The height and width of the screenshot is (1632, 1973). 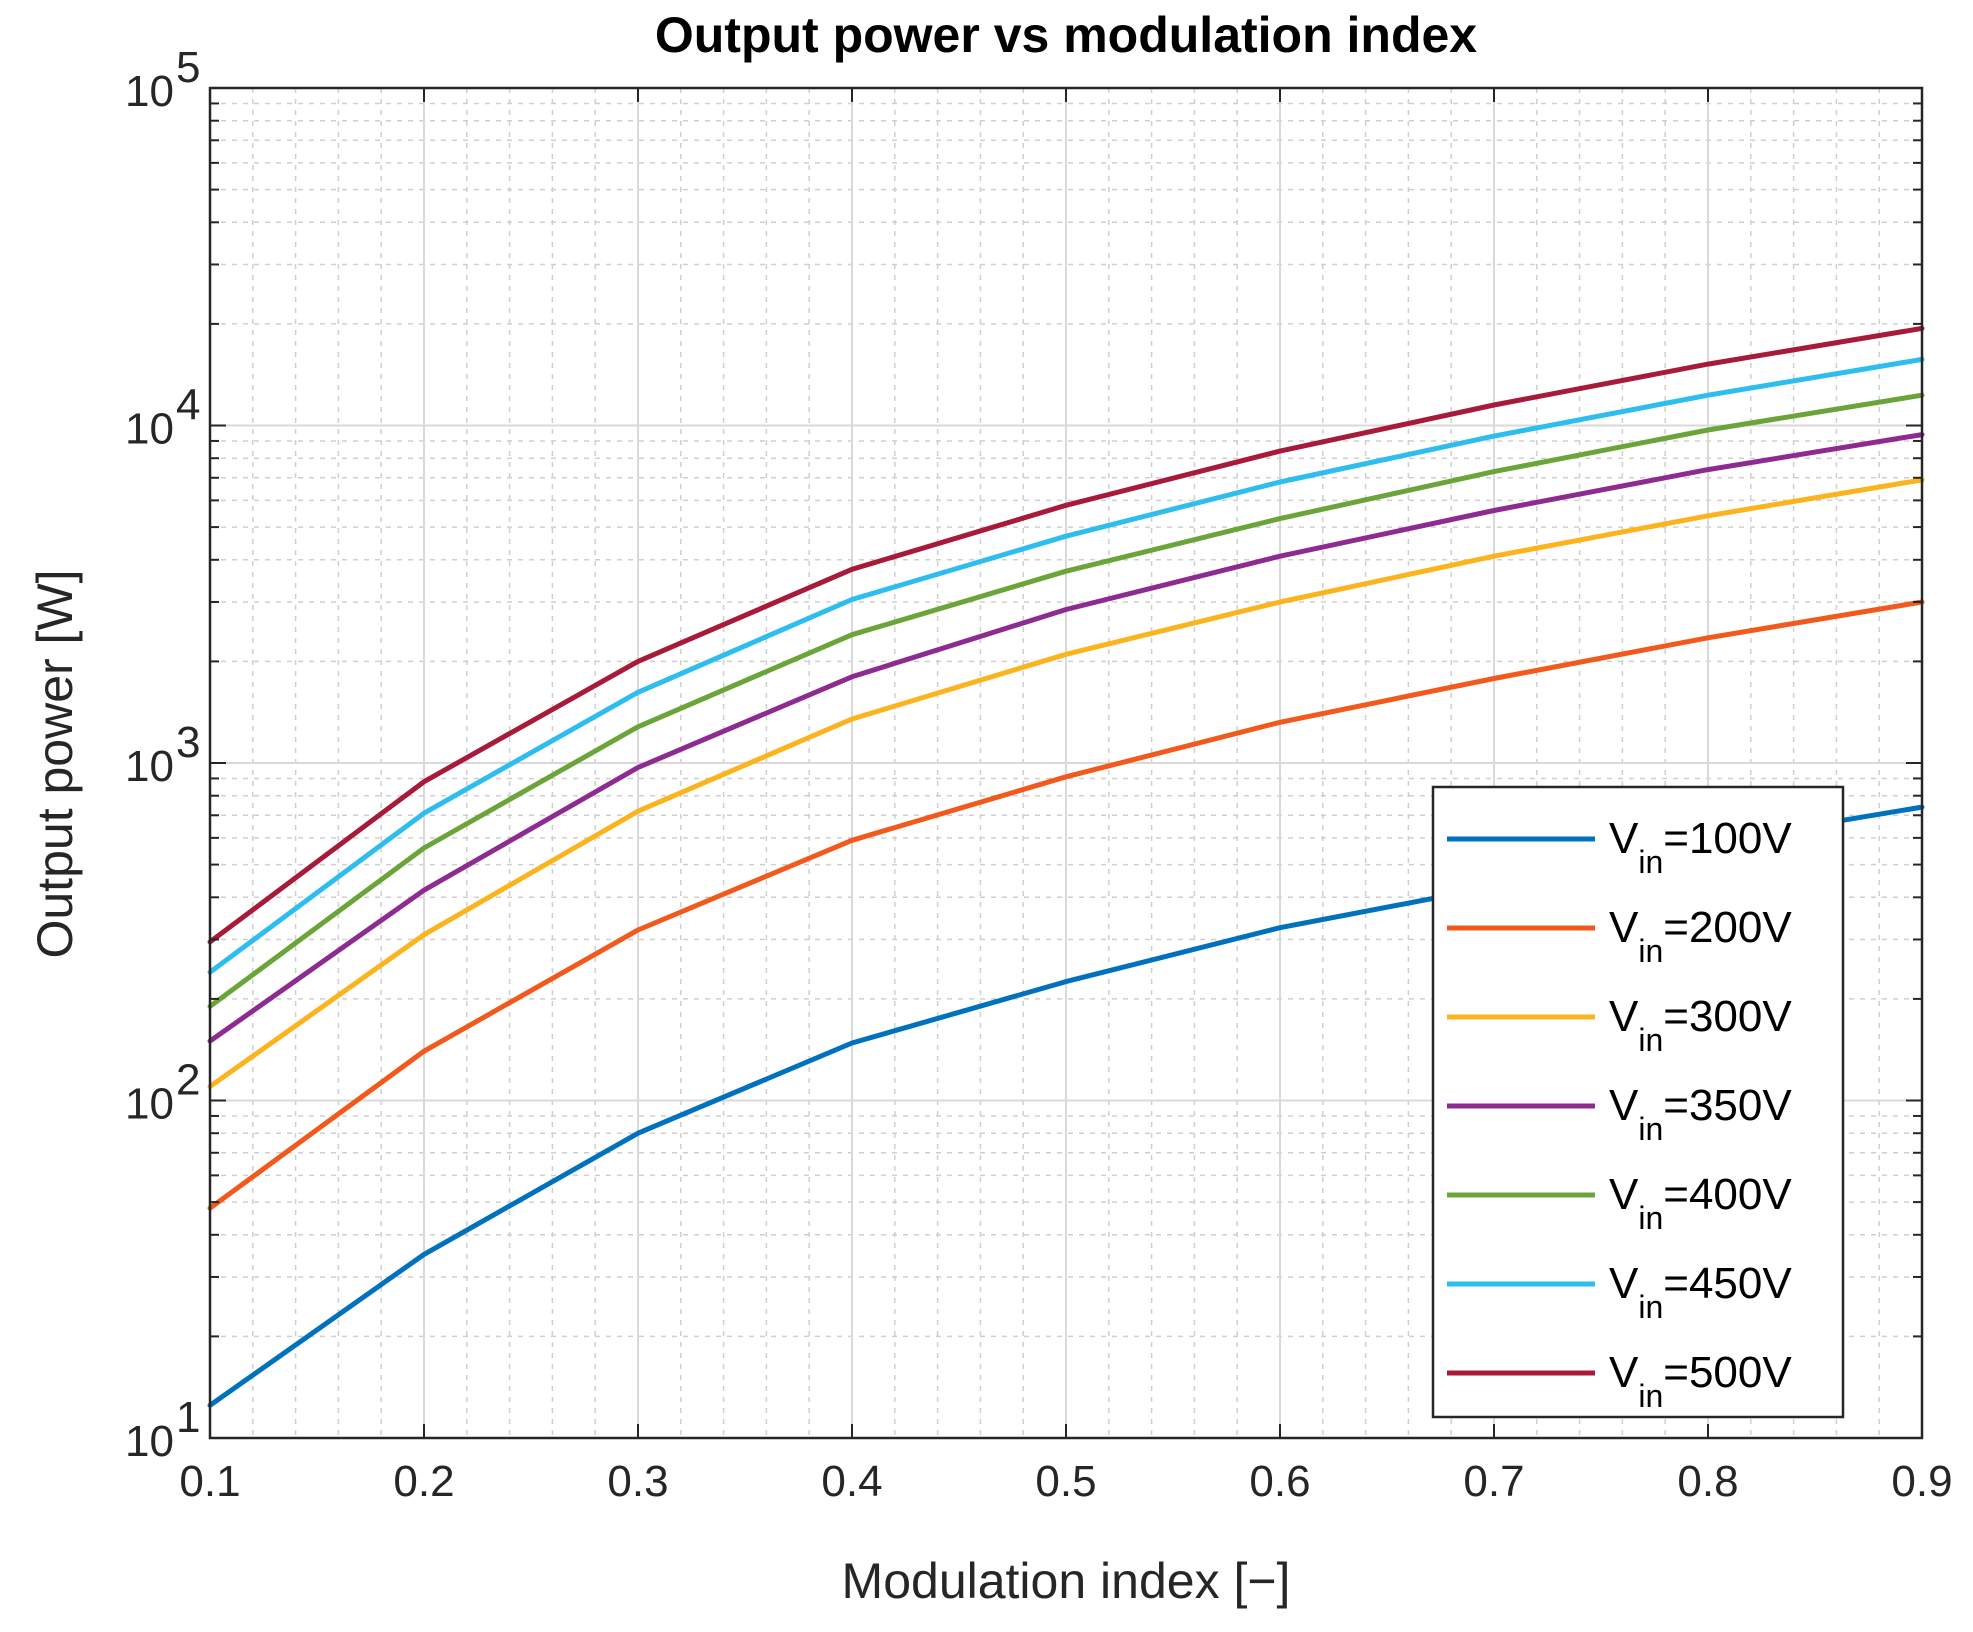 What do you see at coordinates (1707, 1481) in the screenshot?
I see `x-tick-label: 0.8` at bounding box center [1707, 1481].